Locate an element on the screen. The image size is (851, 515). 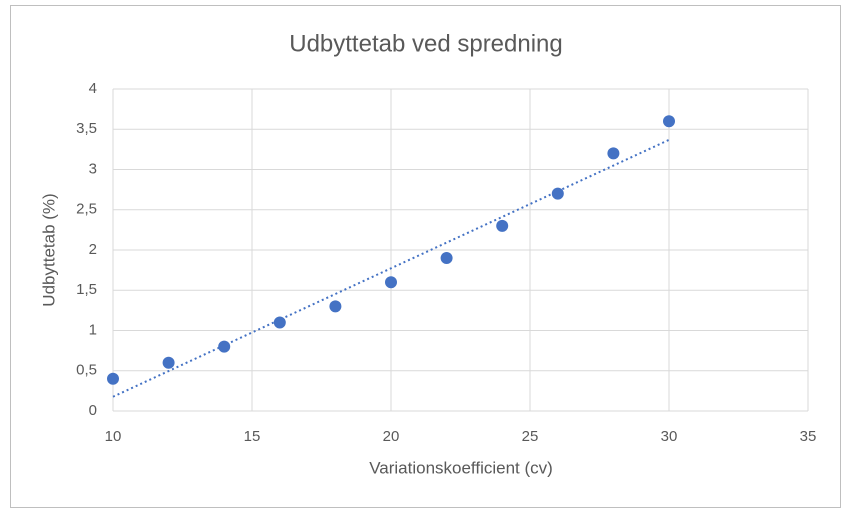
x-tick-label: 15 is located at coordinates (252, 436).